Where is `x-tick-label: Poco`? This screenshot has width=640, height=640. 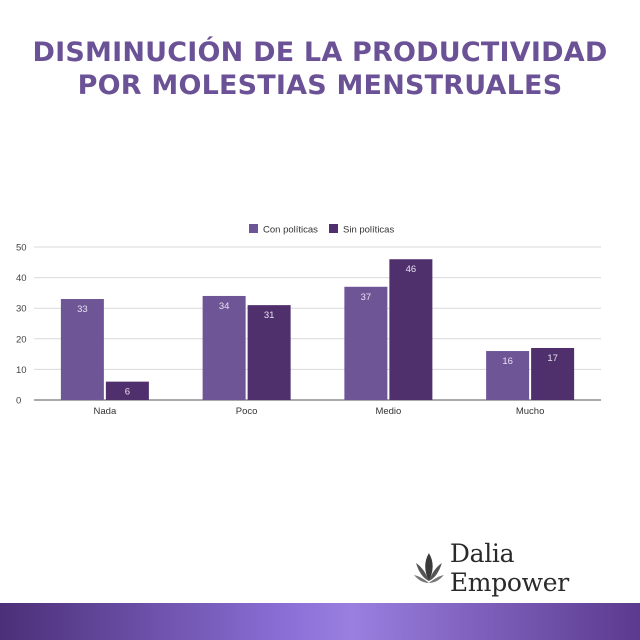 x-tick-label: Poco is located at coordinates (247, 411).